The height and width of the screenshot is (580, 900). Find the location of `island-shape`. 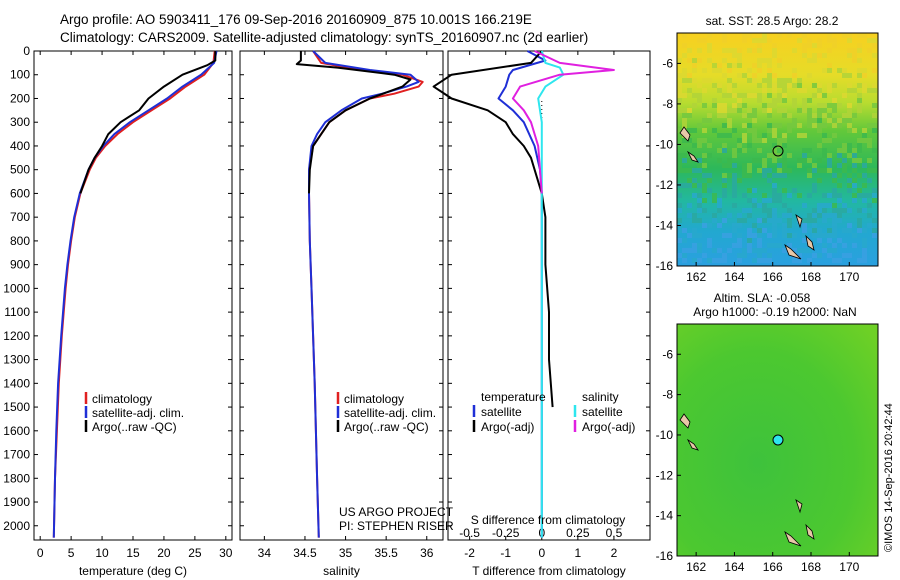

island-shape is located at coordinates (810, 242).